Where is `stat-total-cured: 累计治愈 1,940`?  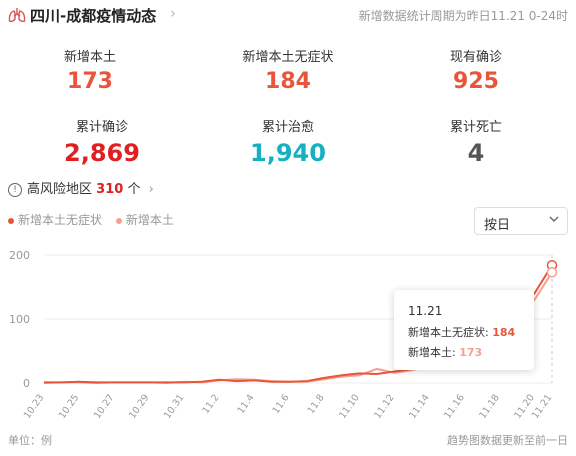 stat-total-cured: 累计治愈 1,940 is located at coordinates (288, 141).